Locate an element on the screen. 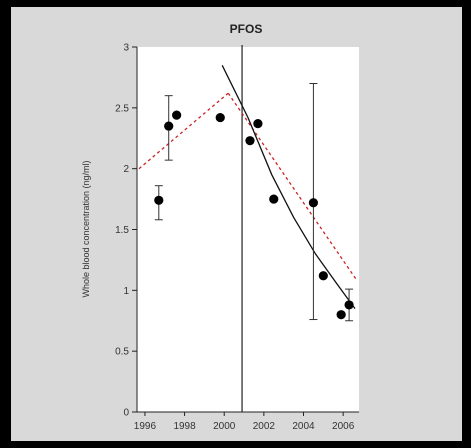 The height and width of the screenshot is (448, 471). y-tick-label: 3 is located at coordinates (126, 48).